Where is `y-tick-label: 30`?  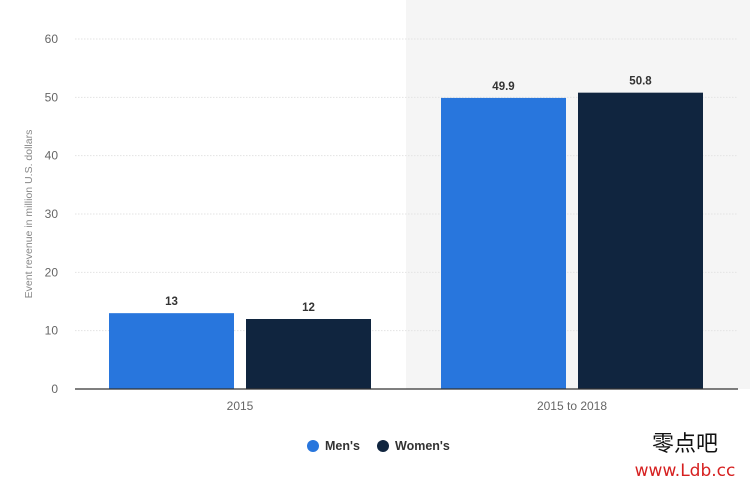 y-tick-label: 30 is located at coordinates (52, 214).